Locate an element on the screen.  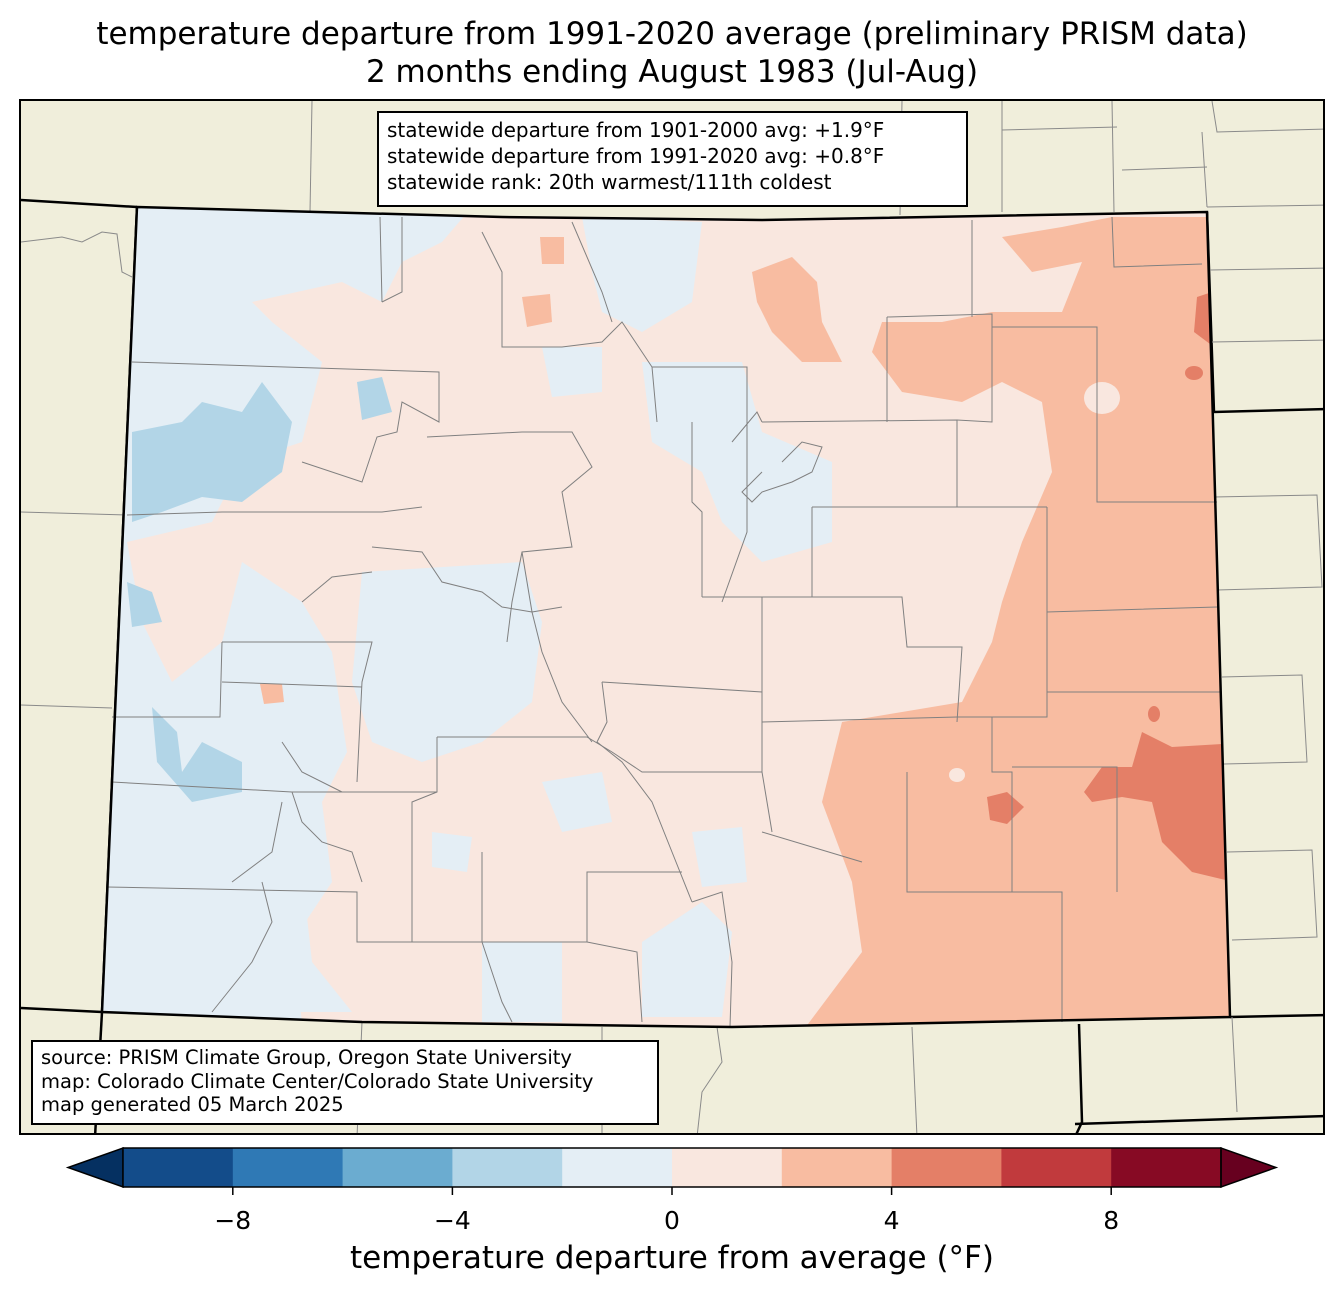
colorbar-tick-label: 8 is located at coordinates (1111, 1220).